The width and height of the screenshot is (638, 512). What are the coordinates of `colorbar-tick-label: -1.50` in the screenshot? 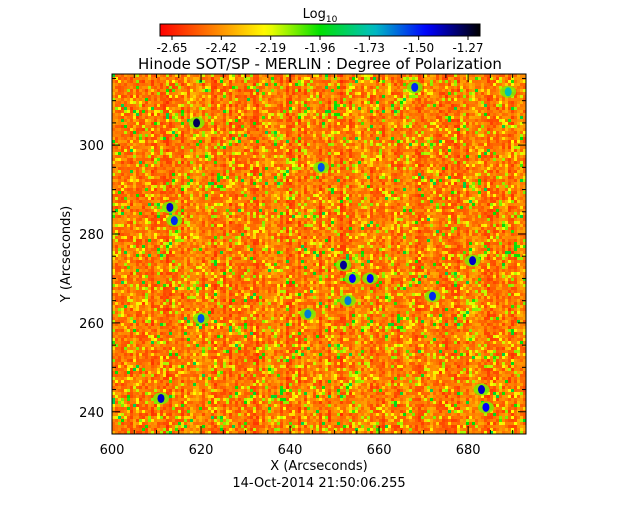 It's located at (418, 48).